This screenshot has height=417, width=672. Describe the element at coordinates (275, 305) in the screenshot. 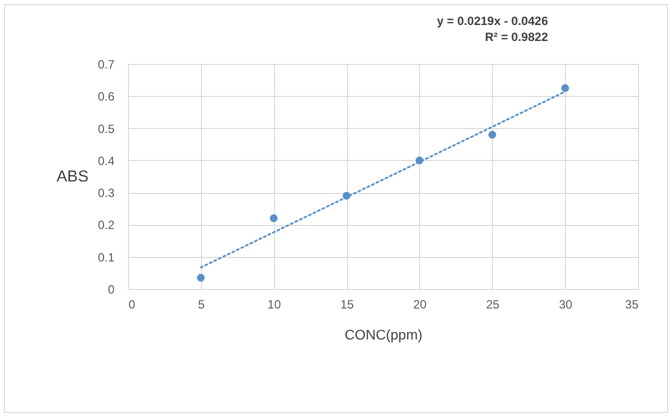

I see `x-tick-label: 10` at that location.